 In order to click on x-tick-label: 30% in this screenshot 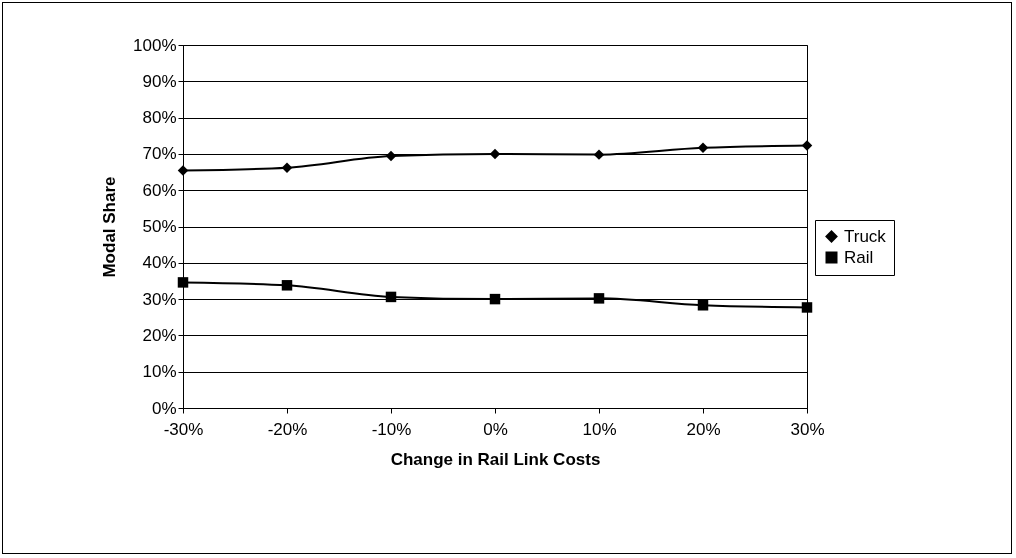, I will do `click(807, 429)`.